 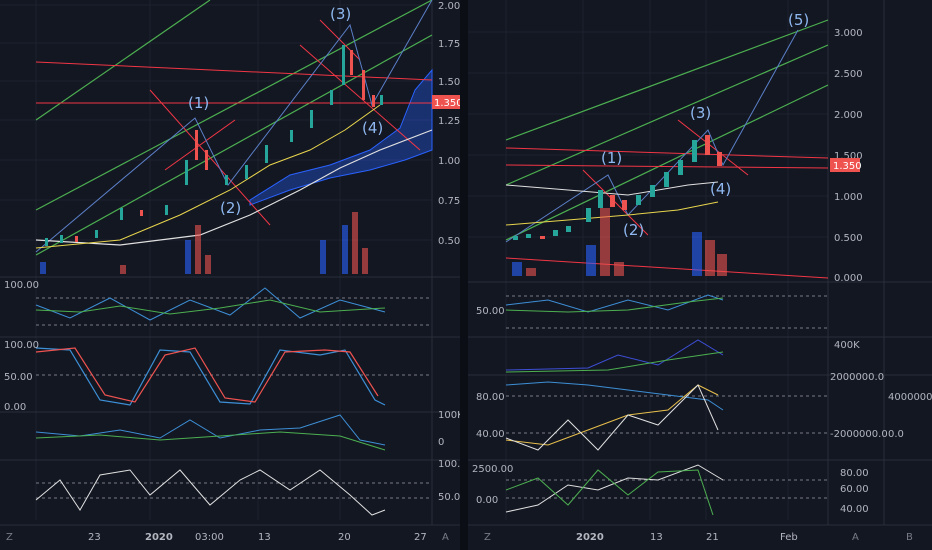 What do you see at coordinates (9, 537) in the screenshot?
I see `left-zoom-corner-button: Z` at bounding box center [9, 537].